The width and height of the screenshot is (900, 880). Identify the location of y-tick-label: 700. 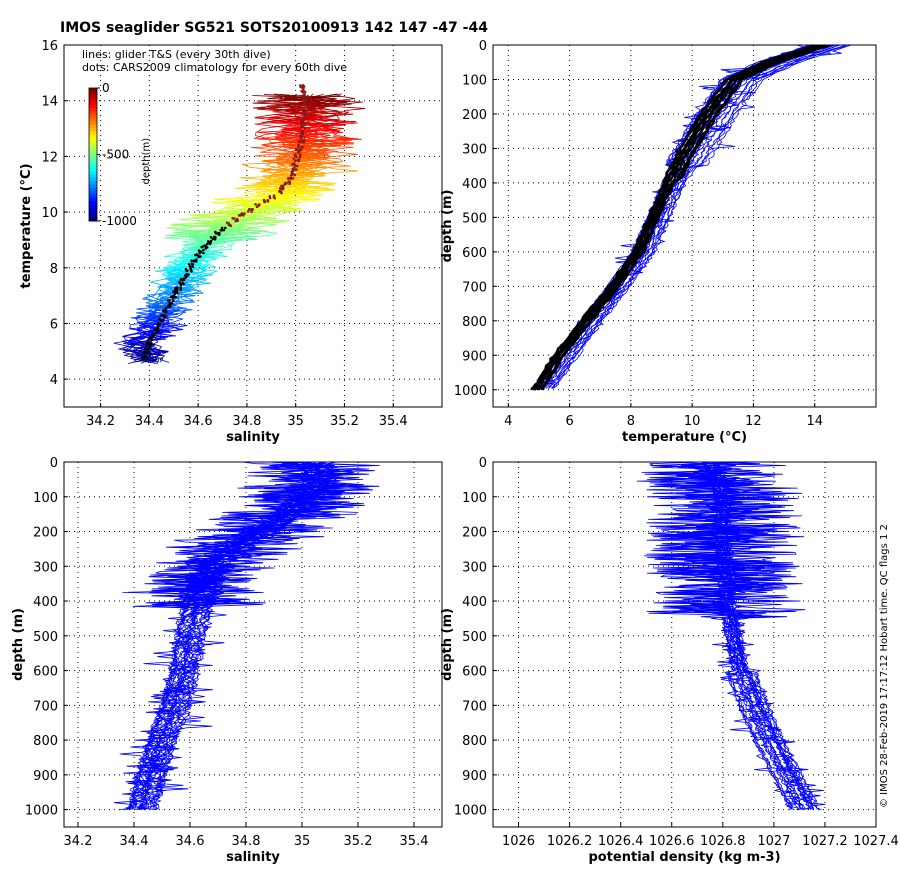
(474, 287).